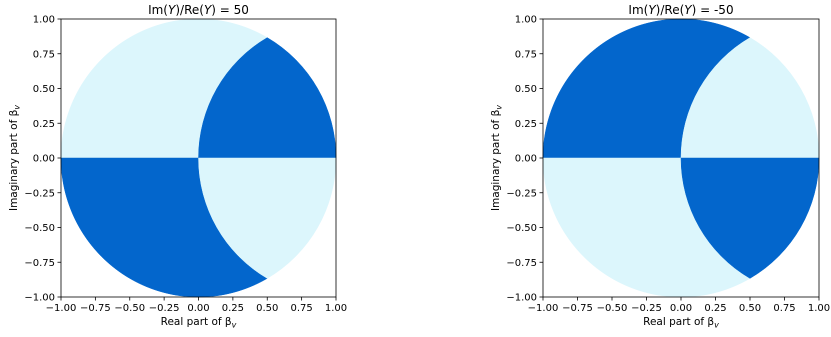 The image size is (831, 337). I want to click on region-upper-right-dark, so click(267, 98).